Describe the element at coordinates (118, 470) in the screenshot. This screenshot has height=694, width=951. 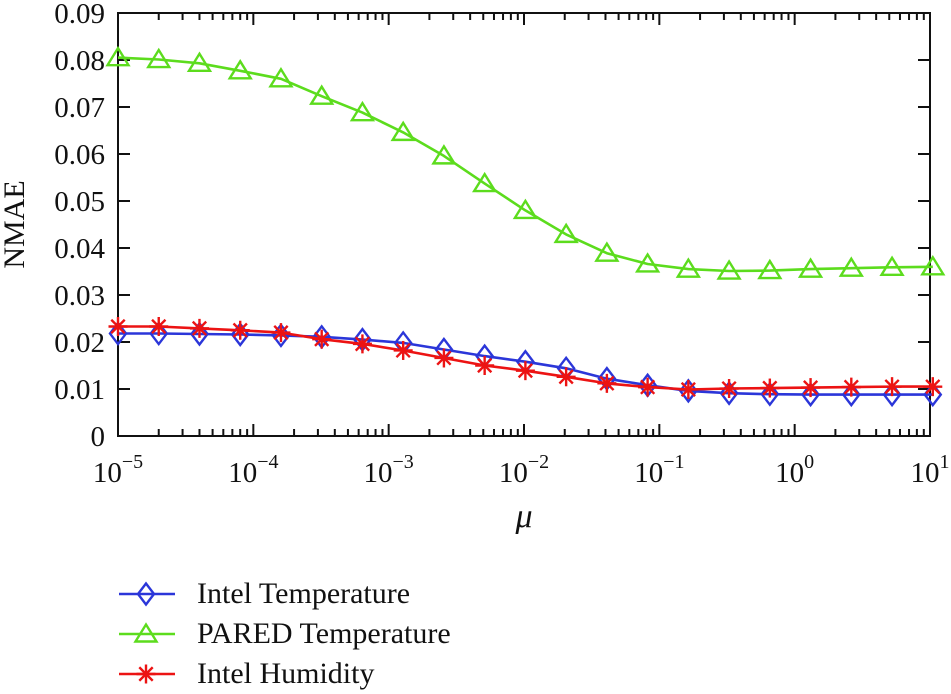
I see `svg-text: 10⁻⁵` at that location.